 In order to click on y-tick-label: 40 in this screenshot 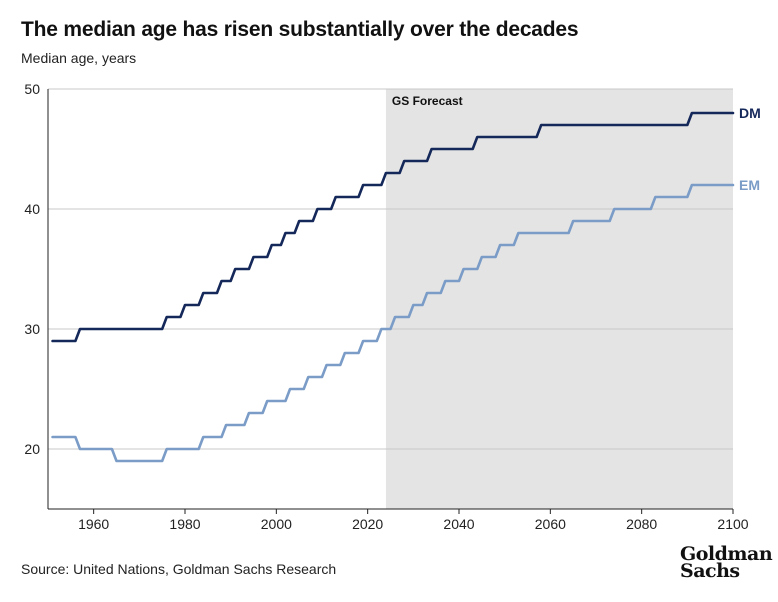, I will do `click(32, 209)`.